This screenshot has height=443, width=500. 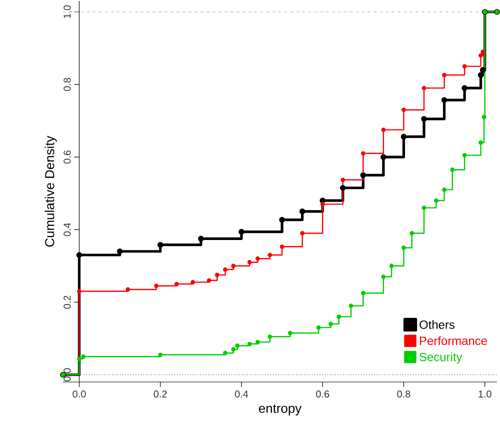 What do you see at coordinates (67, 375) in the screenshot?
I see `y-tick-label: 0.0` at bounding box center [67, 375].